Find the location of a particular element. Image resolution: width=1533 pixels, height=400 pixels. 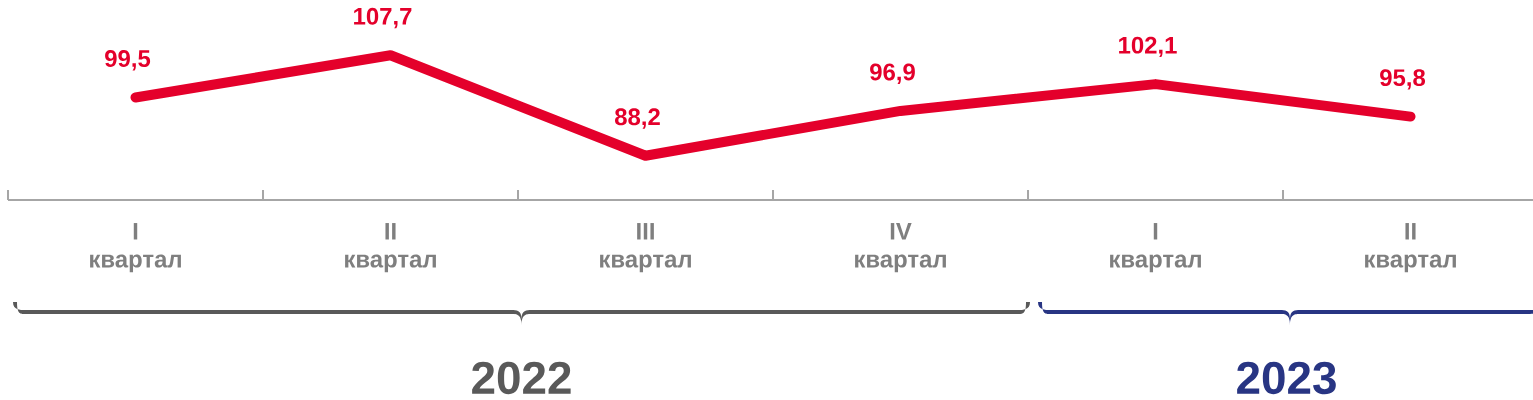

text: 2022 is located at coordinates (521, 378).